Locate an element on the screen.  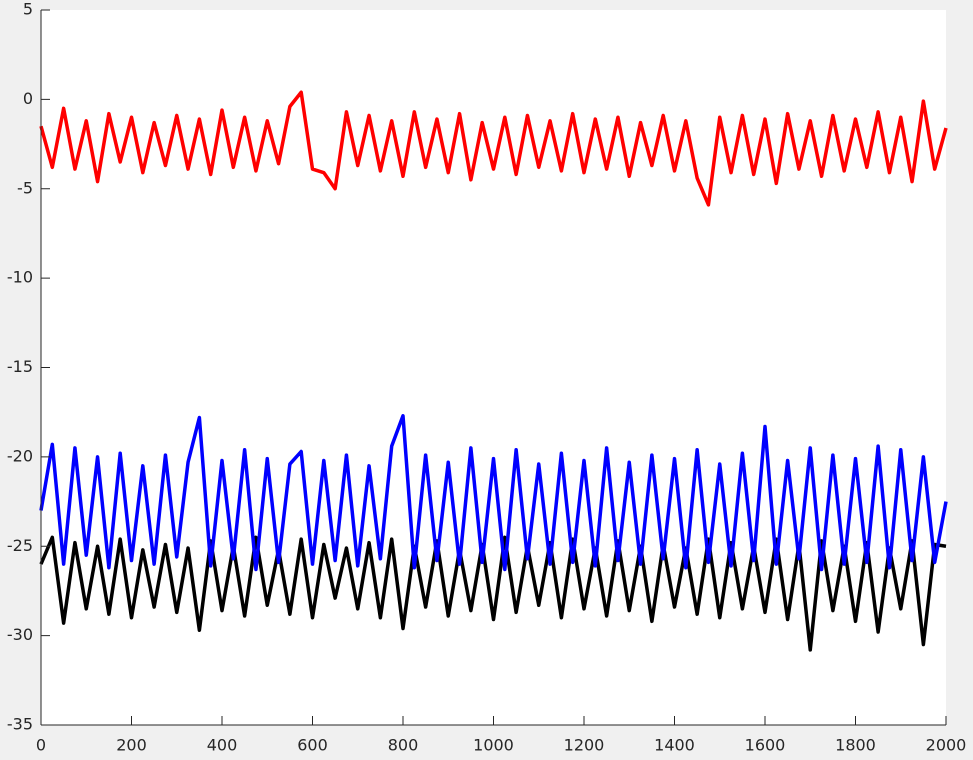
y-tick-label: -35 is located at coordinates (20, 724).